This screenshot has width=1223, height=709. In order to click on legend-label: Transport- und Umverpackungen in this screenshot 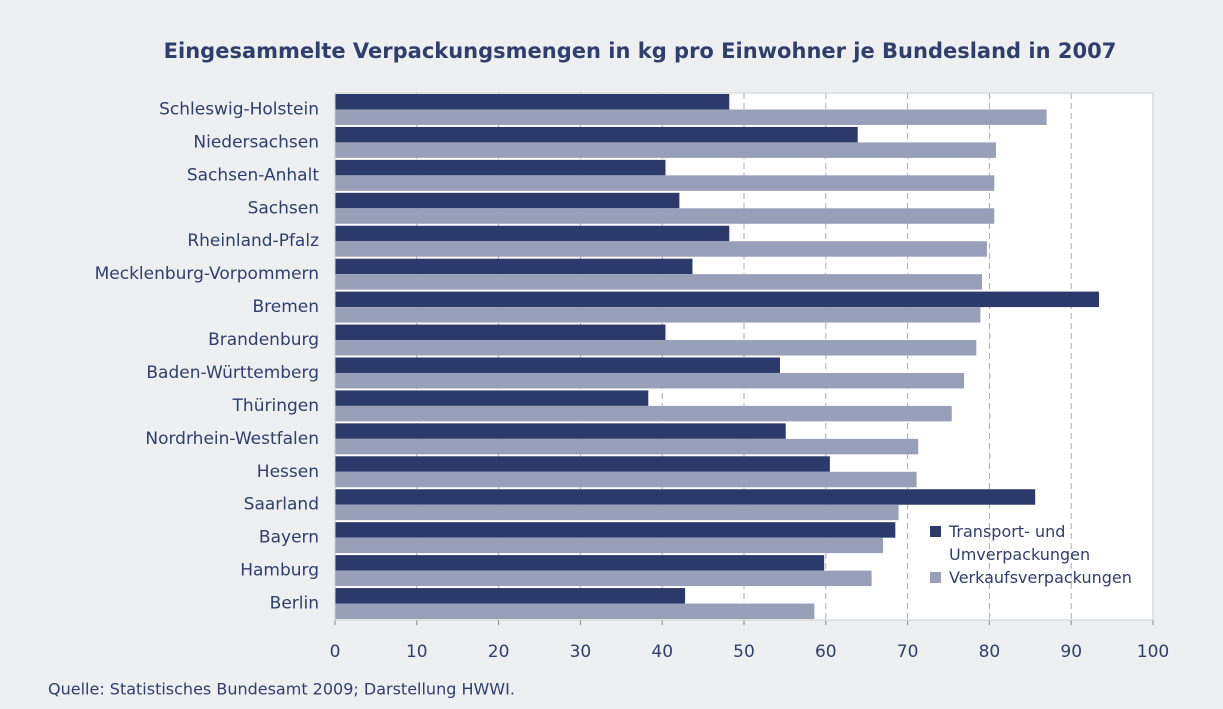, I will do `click(1020, 543)`.